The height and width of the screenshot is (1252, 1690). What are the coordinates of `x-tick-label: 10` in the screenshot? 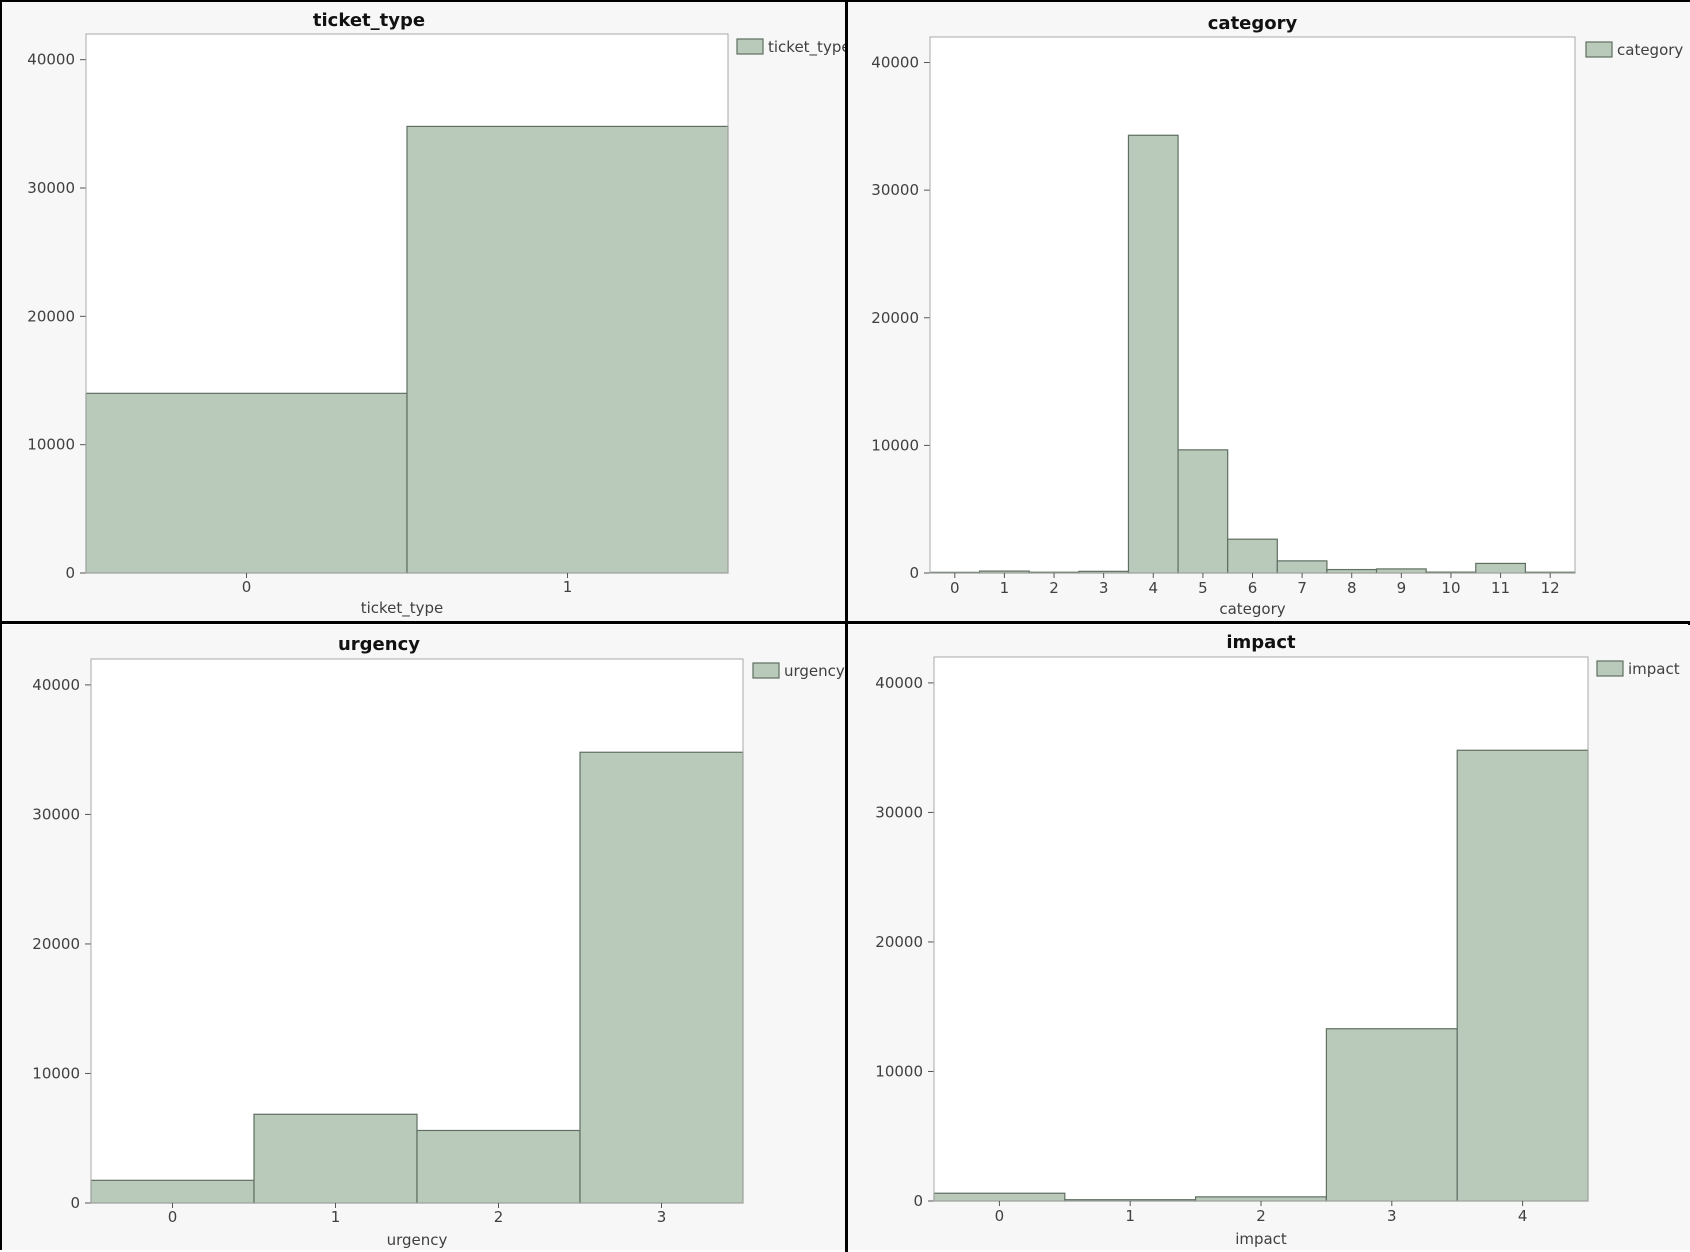 It's located at (1450, 588).